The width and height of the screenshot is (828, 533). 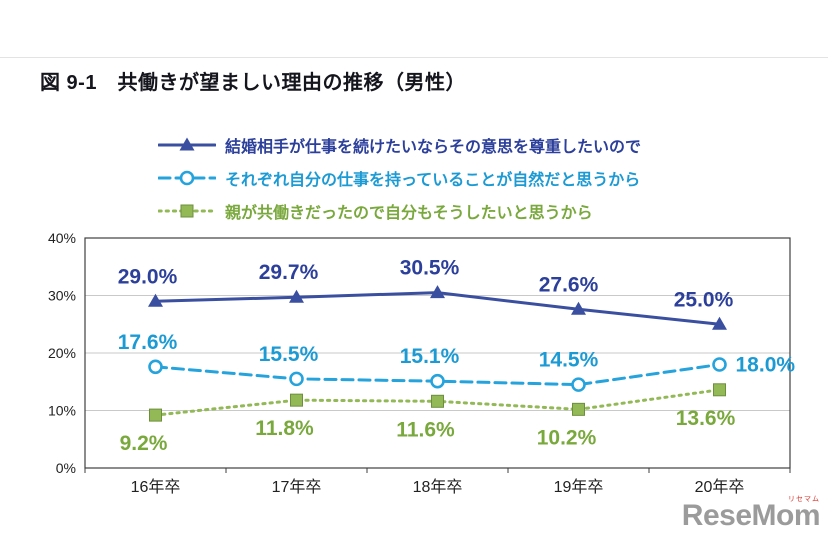 What do you see at coordinates (704, 299) in the screenshot?
I see `data-label: 25.0%` at bounding box center [704, 299].